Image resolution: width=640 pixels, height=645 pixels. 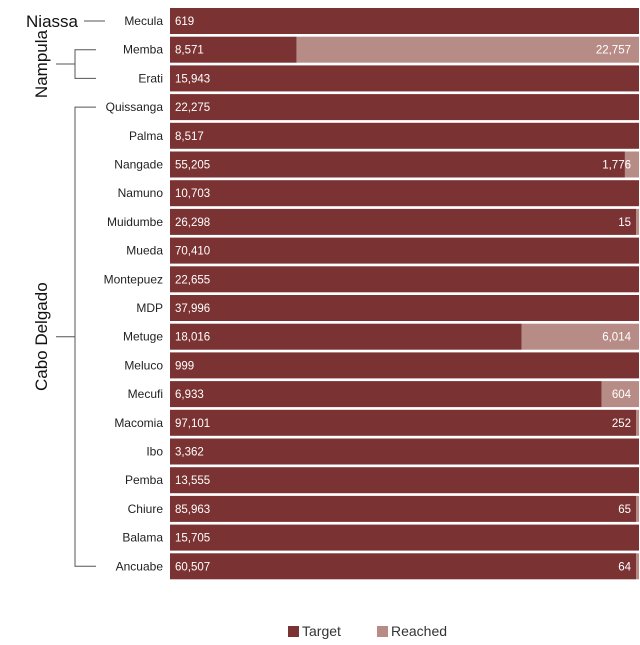 I want to click on legend-entry: Reached, so click(x=419, y=631).